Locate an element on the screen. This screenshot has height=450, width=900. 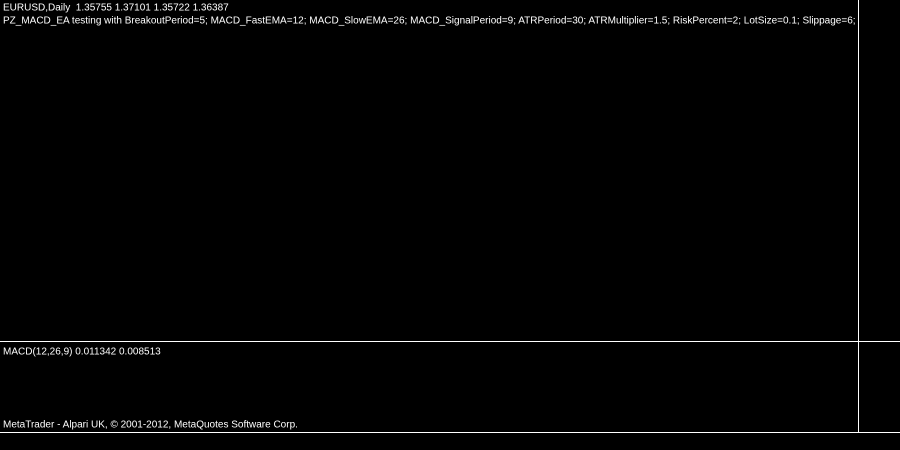
indicator-title: MACD(12,26,9) 0.011342 0.008513 is located at coordinates (82, 352).